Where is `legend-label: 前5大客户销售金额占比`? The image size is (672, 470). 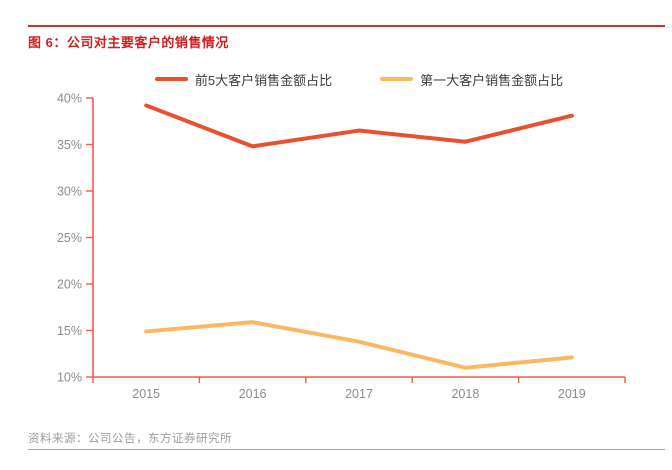 legend-label: 前5大客户销售金额占比 is located at coordinates (263, 80).